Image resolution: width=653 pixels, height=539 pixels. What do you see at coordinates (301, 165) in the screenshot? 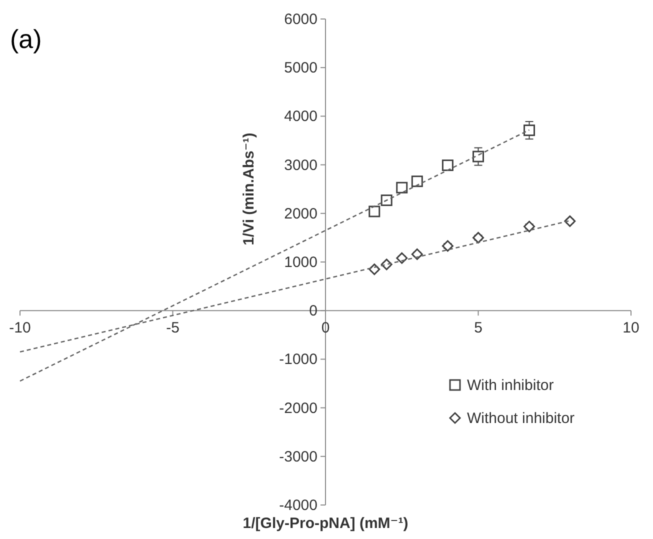
I see `y-tick-label: 3000` at bounding box center [301, 165].